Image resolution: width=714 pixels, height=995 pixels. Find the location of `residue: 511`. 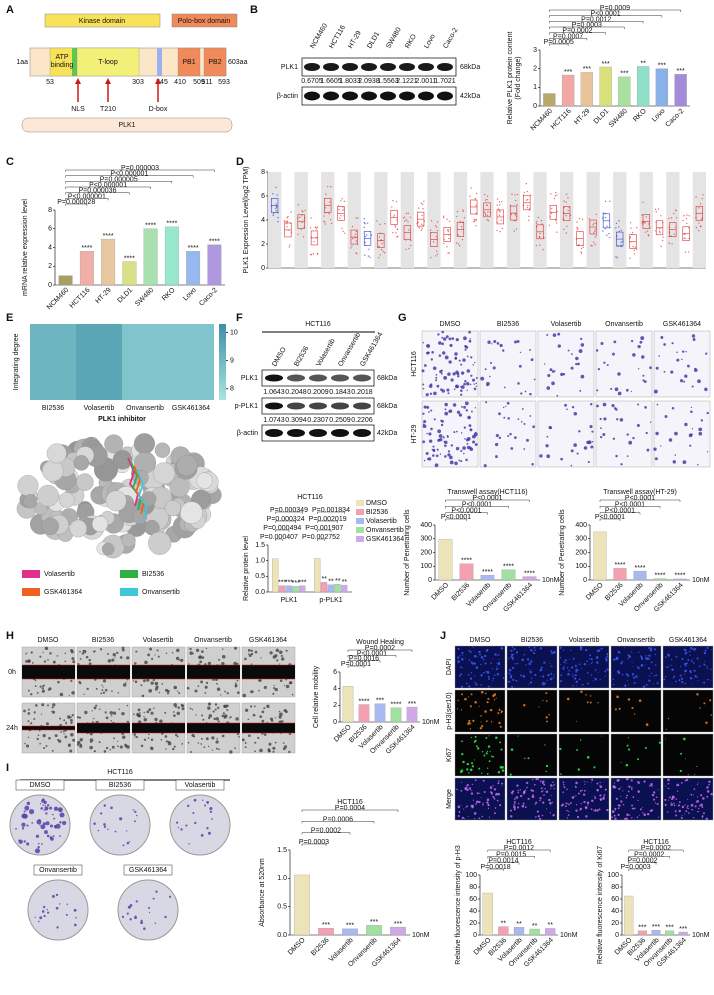

residue: 511 is located at coordinates (206, 82).